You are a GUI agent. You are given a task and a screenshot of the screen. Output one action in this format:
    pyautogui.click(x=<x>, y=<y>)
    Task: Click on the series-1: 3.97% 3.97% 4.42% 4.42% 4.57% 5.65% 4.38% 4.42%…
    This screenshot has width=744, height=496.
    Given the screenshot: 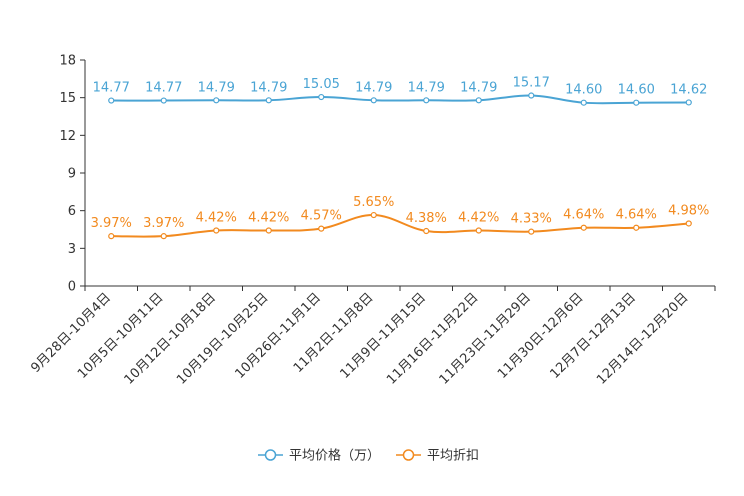 What is the action you would take?
    pyautogui.click(x=400, y=217)
    